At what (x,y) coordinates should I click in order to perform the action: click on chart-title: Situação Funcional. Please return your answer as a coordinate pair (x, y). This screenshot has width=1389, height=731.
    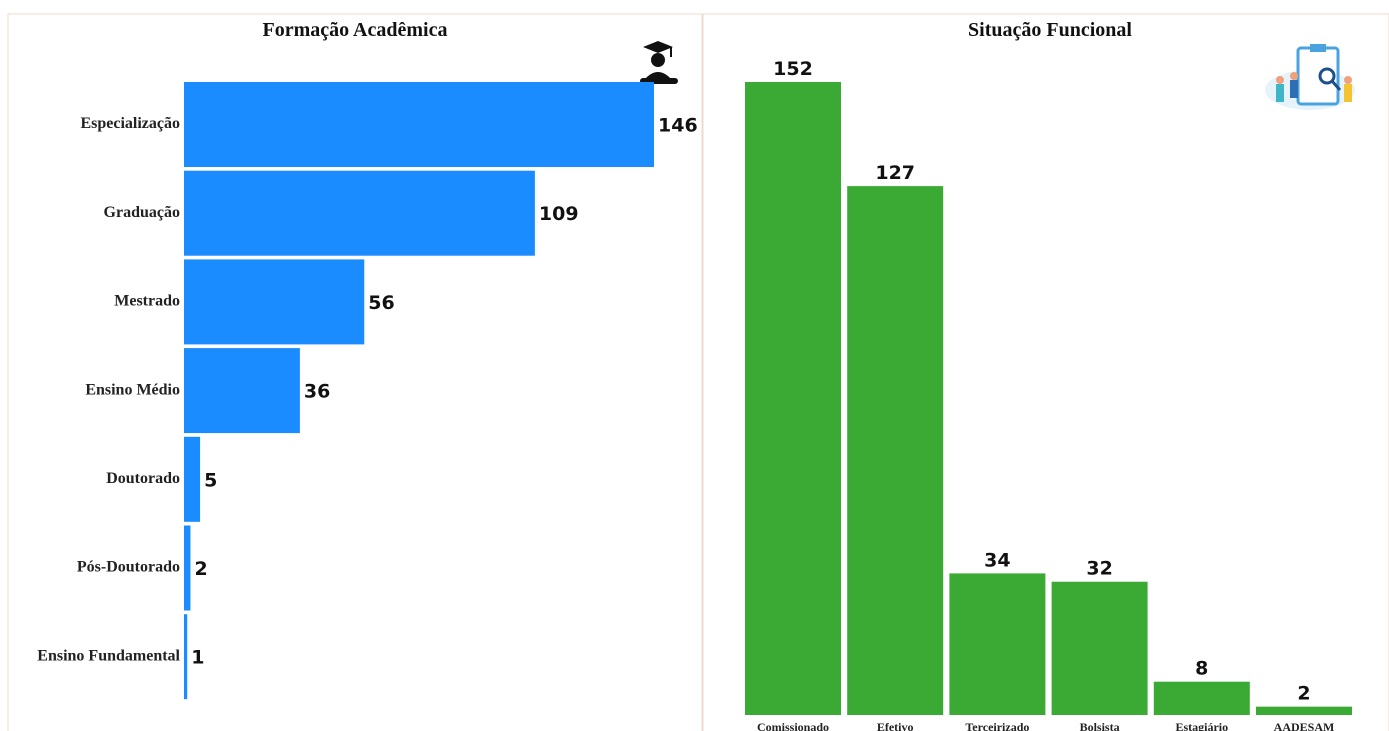
    Looking at the image, I should click on (1050, 30).